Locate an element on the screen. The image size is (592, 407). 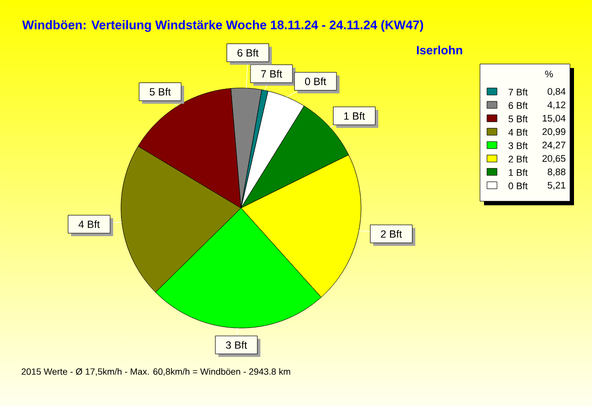
legend-label: 6 Bft is located at coordinates (518, 105).